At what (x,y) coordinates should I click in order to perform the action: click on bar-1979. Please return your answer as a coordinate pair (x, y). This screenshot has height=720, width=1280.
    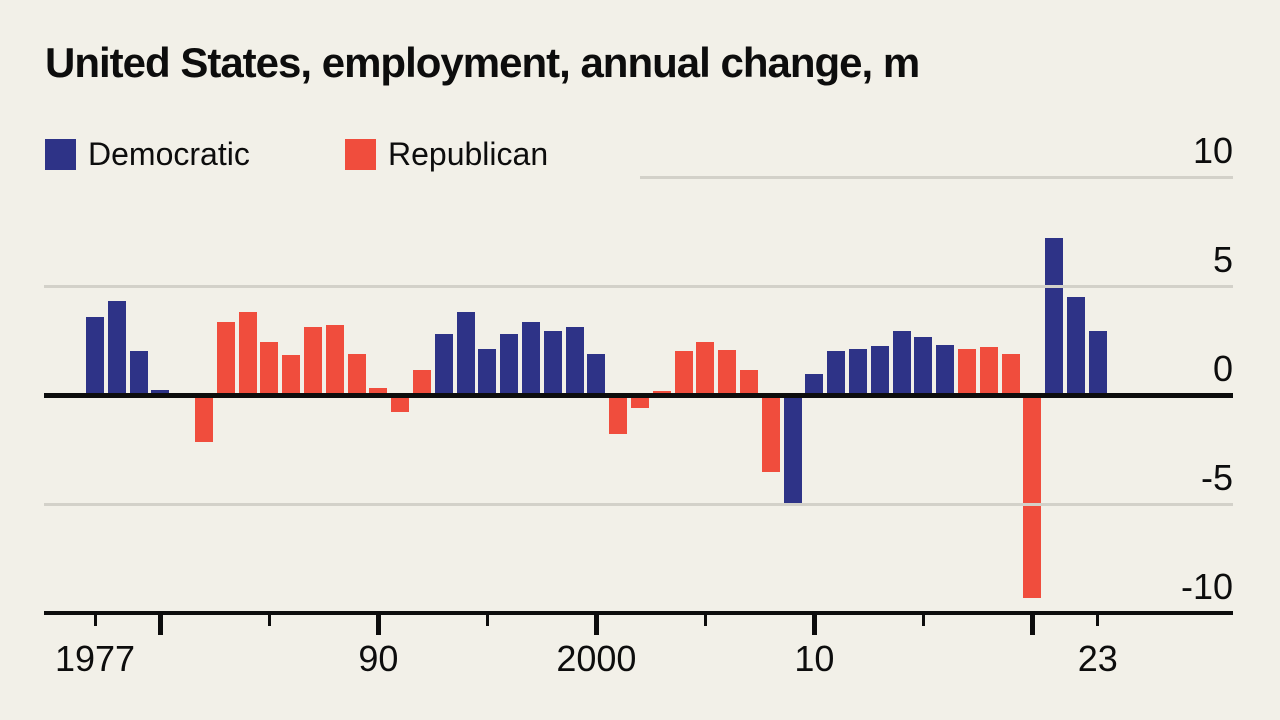
    Looking at the image, I should click on (138, 373).